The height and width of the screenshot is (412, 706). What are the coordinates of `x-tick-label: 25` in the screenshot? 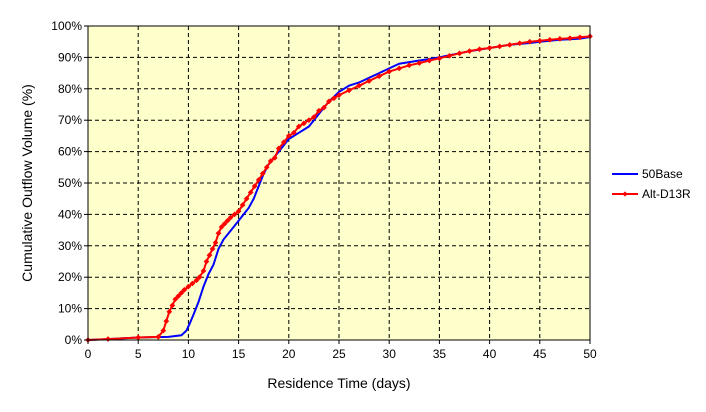 It's located at (339, 354).